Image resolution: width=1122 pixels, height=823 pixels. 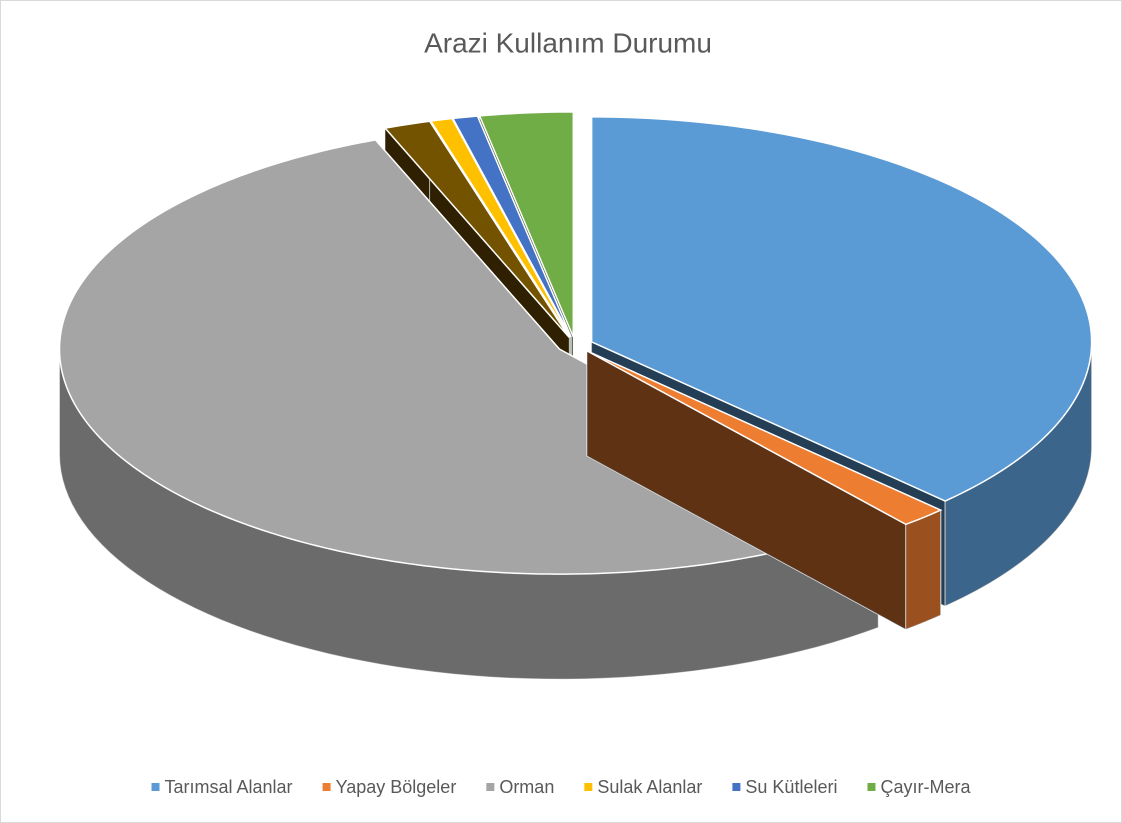 I want to click on legend-label: Orman, so click(x=526, y=787).